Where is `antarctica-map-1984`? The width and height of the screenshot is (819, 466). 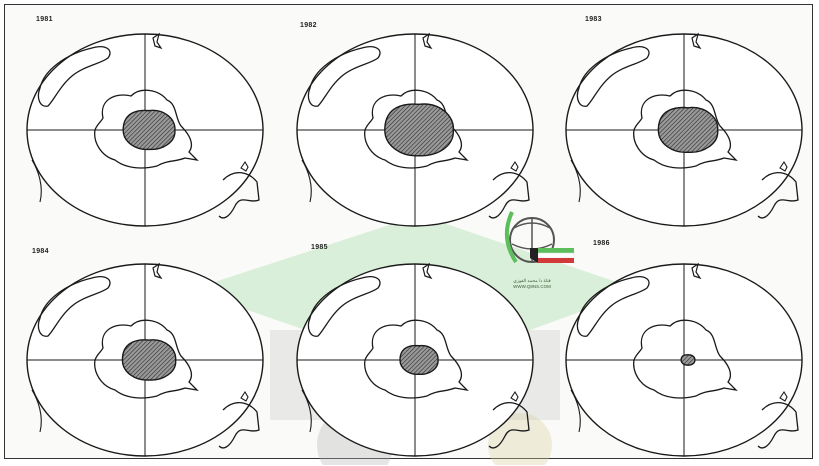
antarctica-map-1984 is located at coordinates (145, 359).